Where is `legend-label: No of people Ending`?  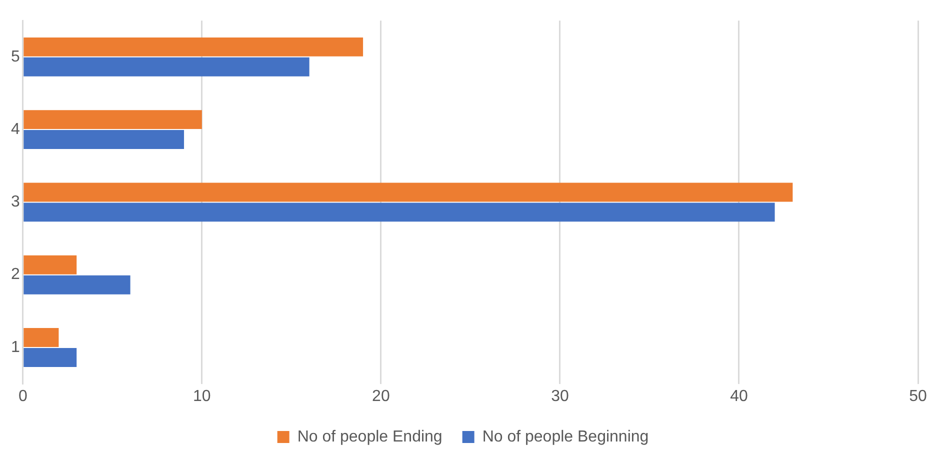
legend-label: No of people Ending is located at coordinates (369, 437).